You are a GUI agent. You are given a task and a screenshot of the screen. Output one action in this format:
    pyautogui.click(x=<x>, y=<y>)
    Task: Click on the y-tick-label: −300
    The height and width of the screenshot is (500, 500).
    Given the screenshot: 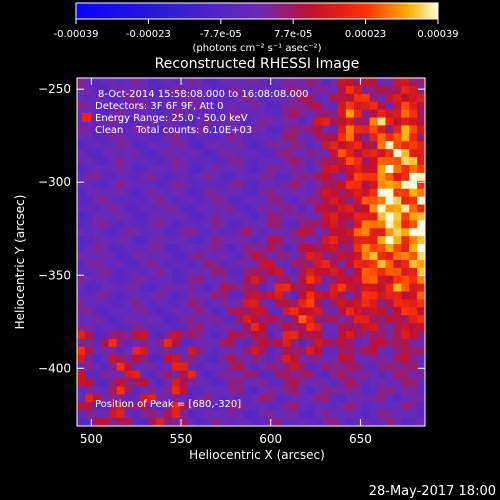 What is the action you would take?
    pyautogui.click(x=54, y=182)
    